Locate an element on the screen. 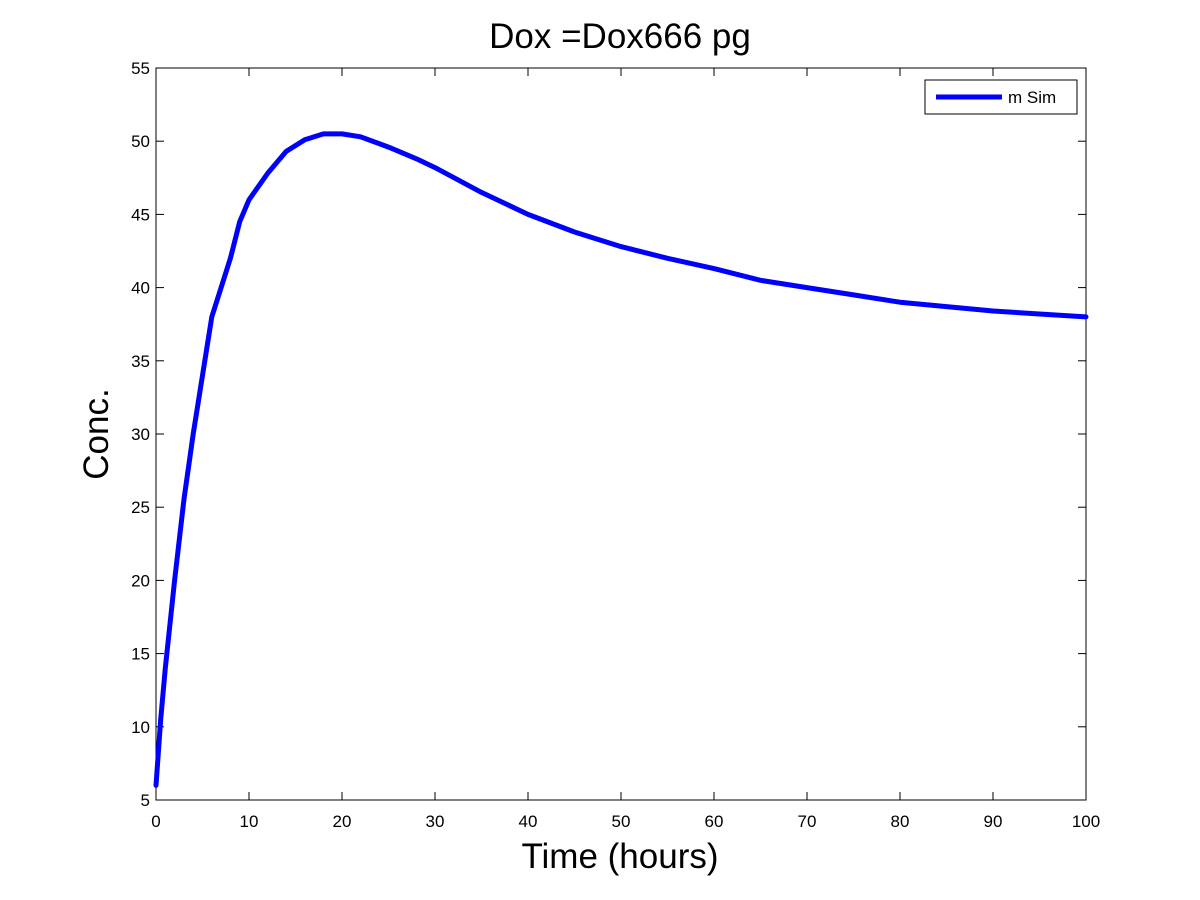 The image size is (1200, 900). y-tick-label: 35 is located at coordinates (140, 361).